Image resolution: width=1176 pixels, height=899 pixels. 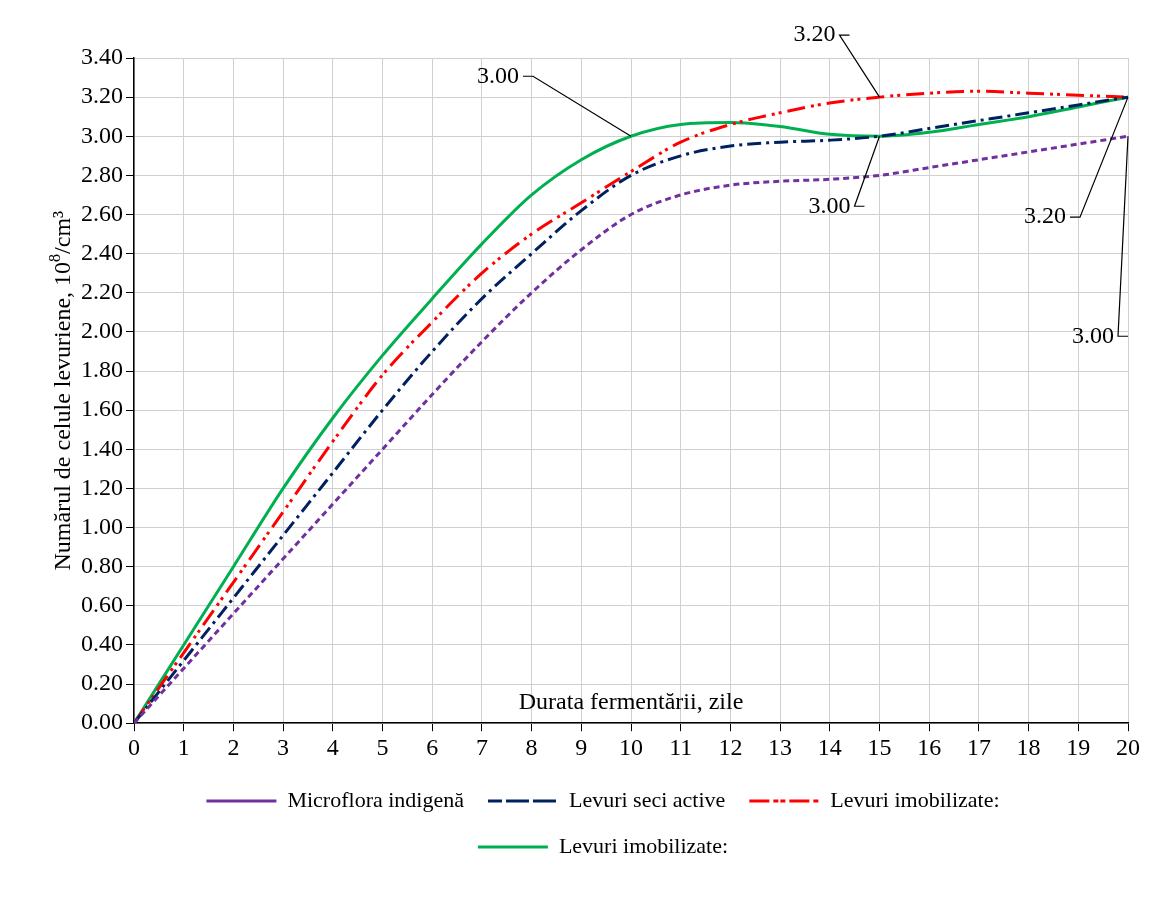 What do you see at coordinates (1078, 746) in the screenshot?
I see `x-tick-label: 19` at bounding box center [1078, 746].